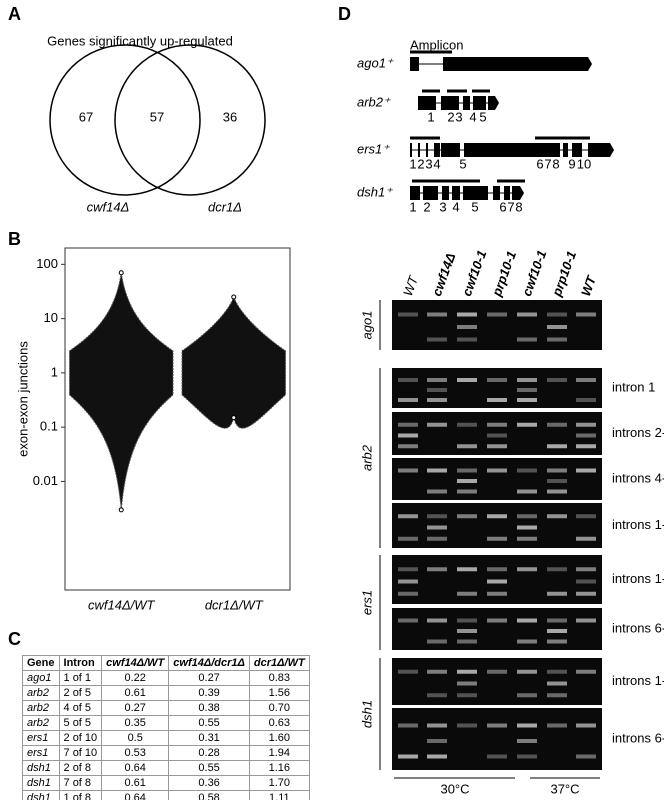 Image resolution: width=664 pixels, height=800 pixels. What do you see at coordinates (279, 708) in the screenshot?
I see `table-cell: 0.70` at bounding box center [279, 708].